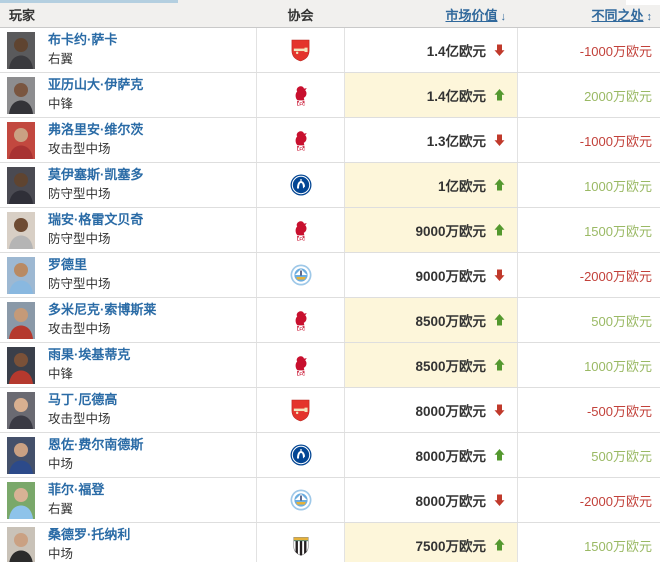 This screenshot has height=562, width=660. I want to click on table-row: 多米尼克·索博斯莱 攻击型中场 LFC 8500万欧元 500万欧元, so click(330, 320).